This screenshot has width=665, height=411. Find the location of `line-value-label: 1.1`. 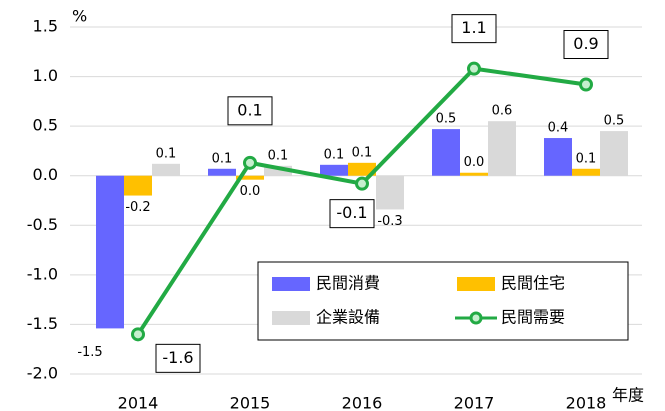

line-value-label: 1.1 is located at coordinates (473, 27).